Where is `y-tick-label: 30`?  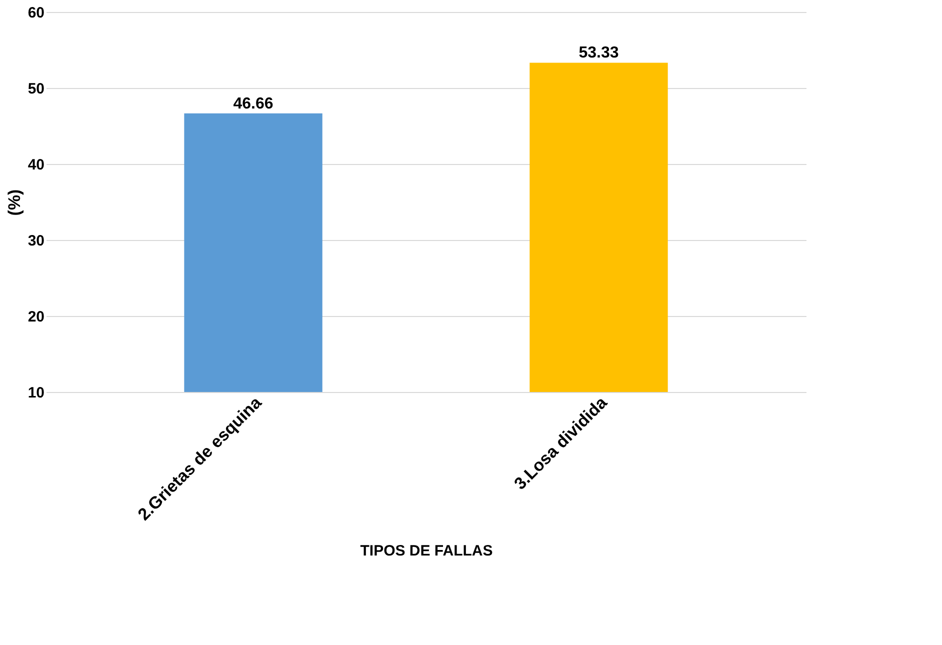
y-tick-label: 30 is located at coordinates (36, 241).